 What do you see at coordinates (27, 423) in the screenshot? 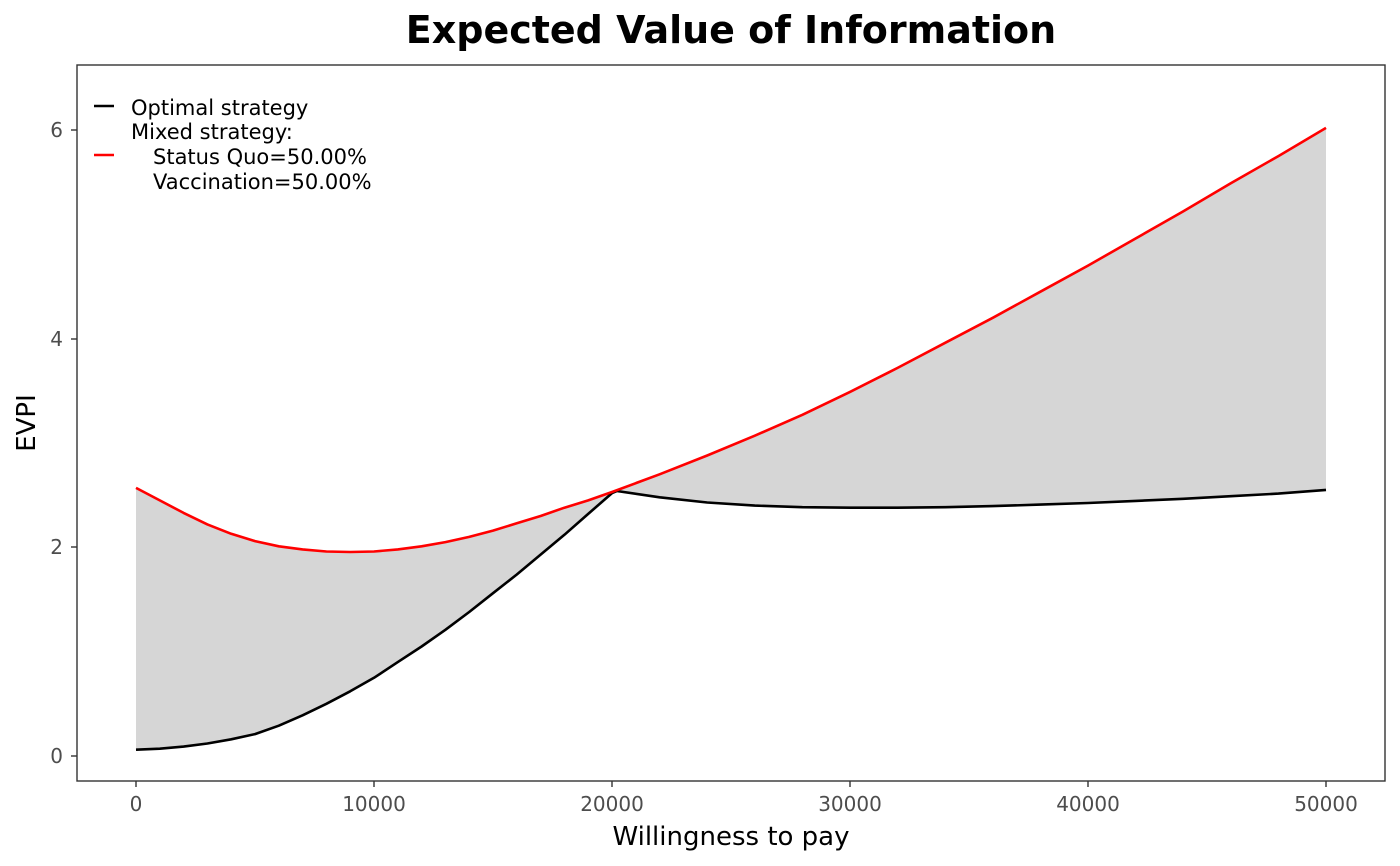
I see `y-axis-title: EVPI` at bounding box center [27, 423].